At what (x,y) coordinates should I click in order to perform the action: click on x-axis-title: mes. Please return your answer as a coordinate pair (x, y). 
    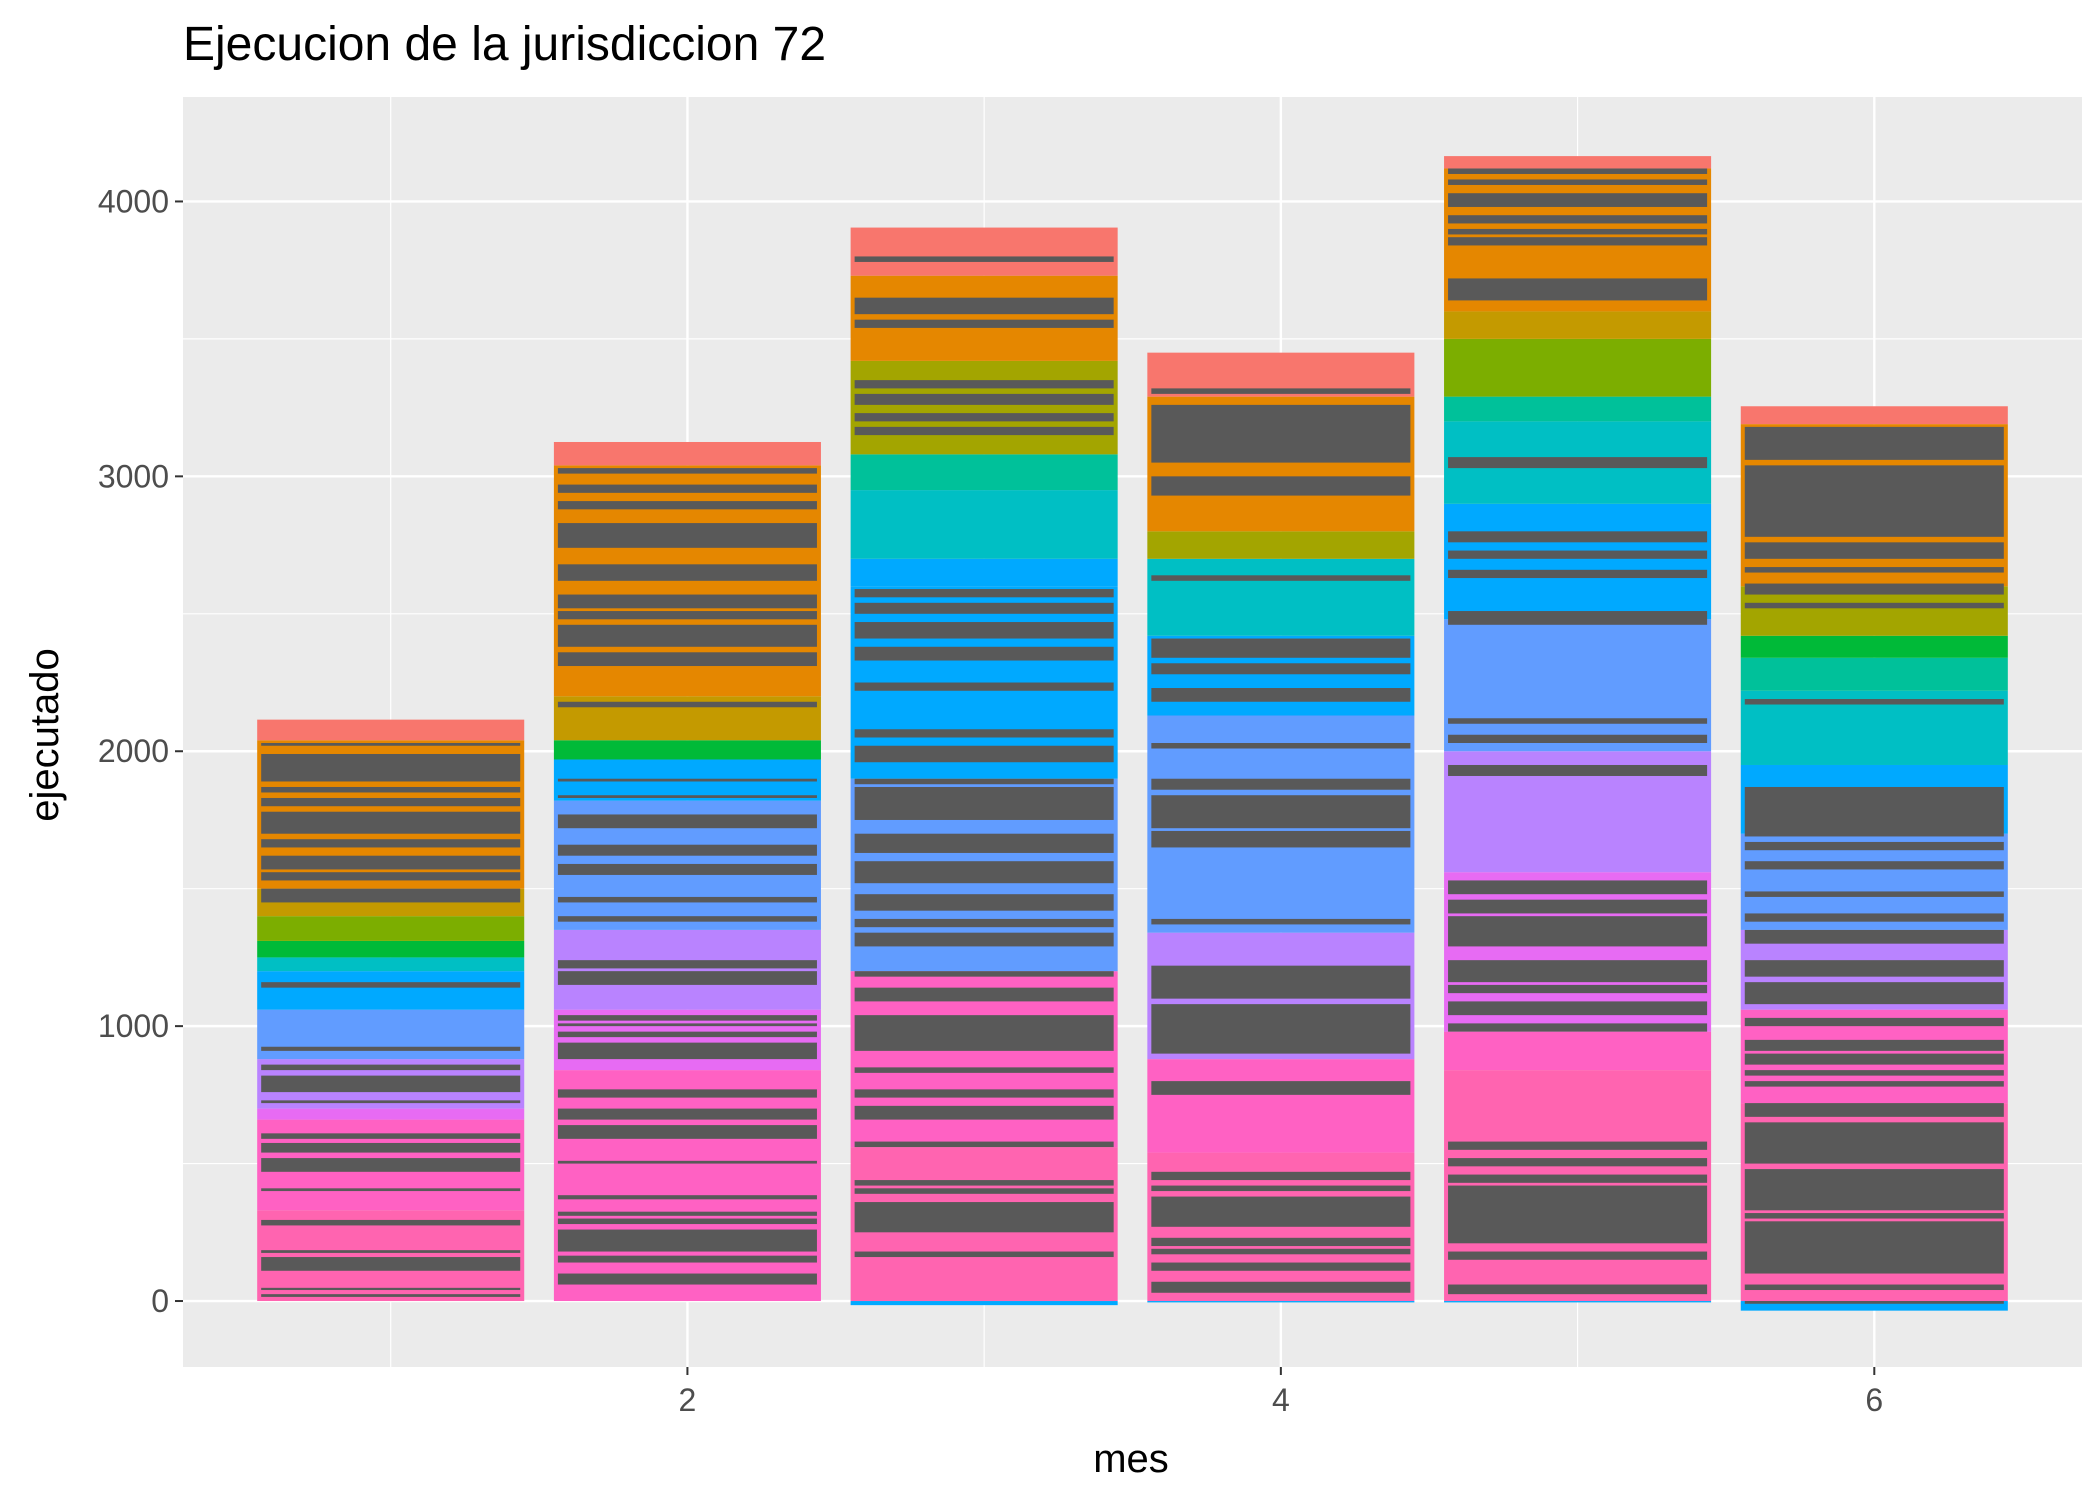
    Looking at the image, I should click on (1131, 1459).